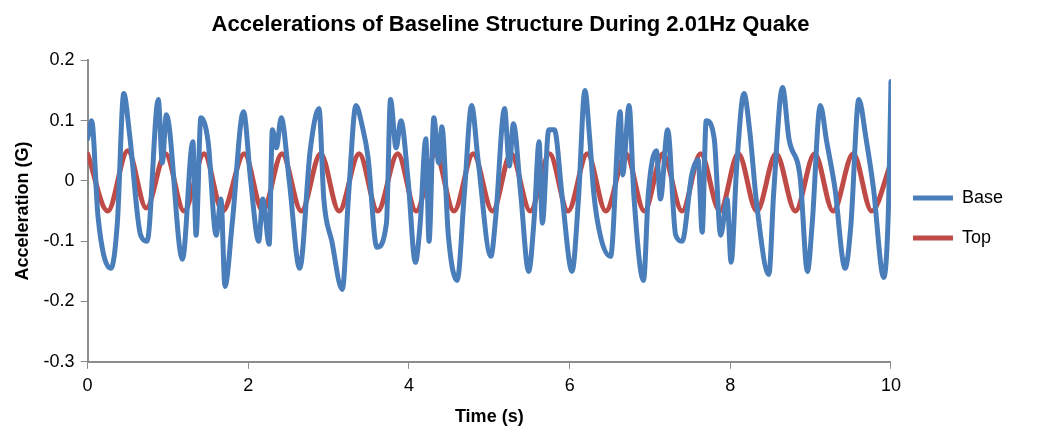 The width and height of the screenshot is (1043, 436). I want to click on y-tick-label: -0.3, so click(59, 360).